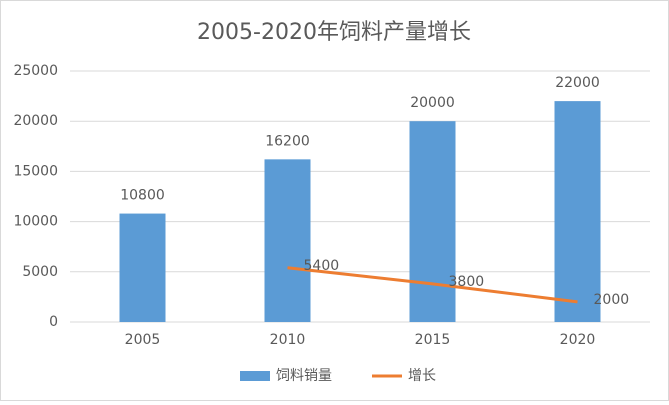  I want to click on chart-title: 2005-2020年饲料产量增长, so click(334, 32).